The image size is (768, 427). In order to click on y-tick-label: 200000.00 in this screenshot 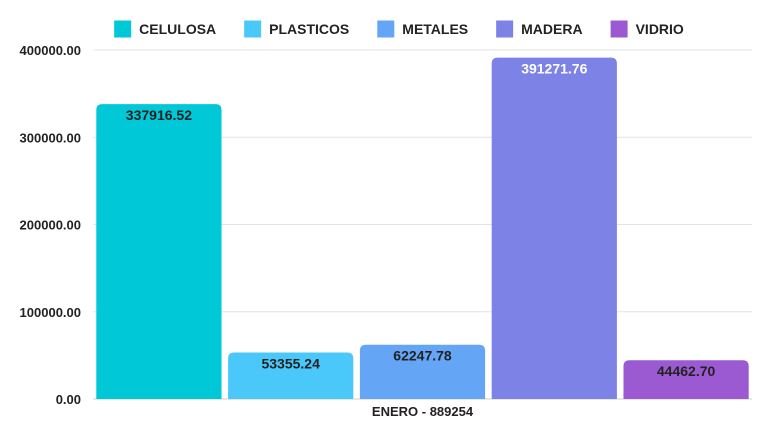, I will do `click(50, 225)`.